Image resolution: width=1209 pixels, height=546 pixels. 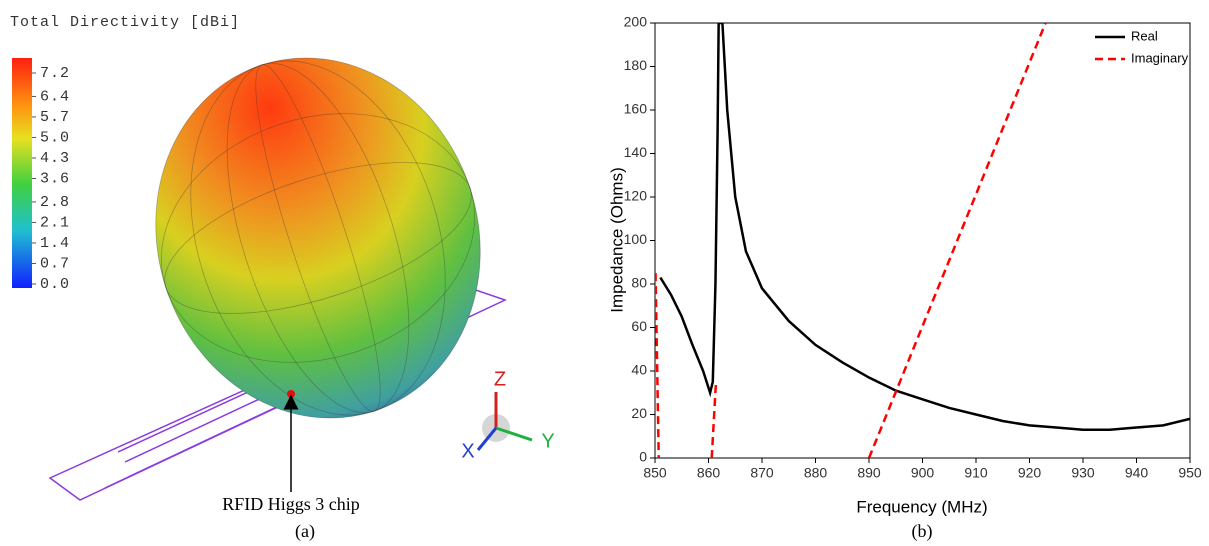 I want to click on colorbar-title: Total Directivity [dBi], so click(x=125, y=22).